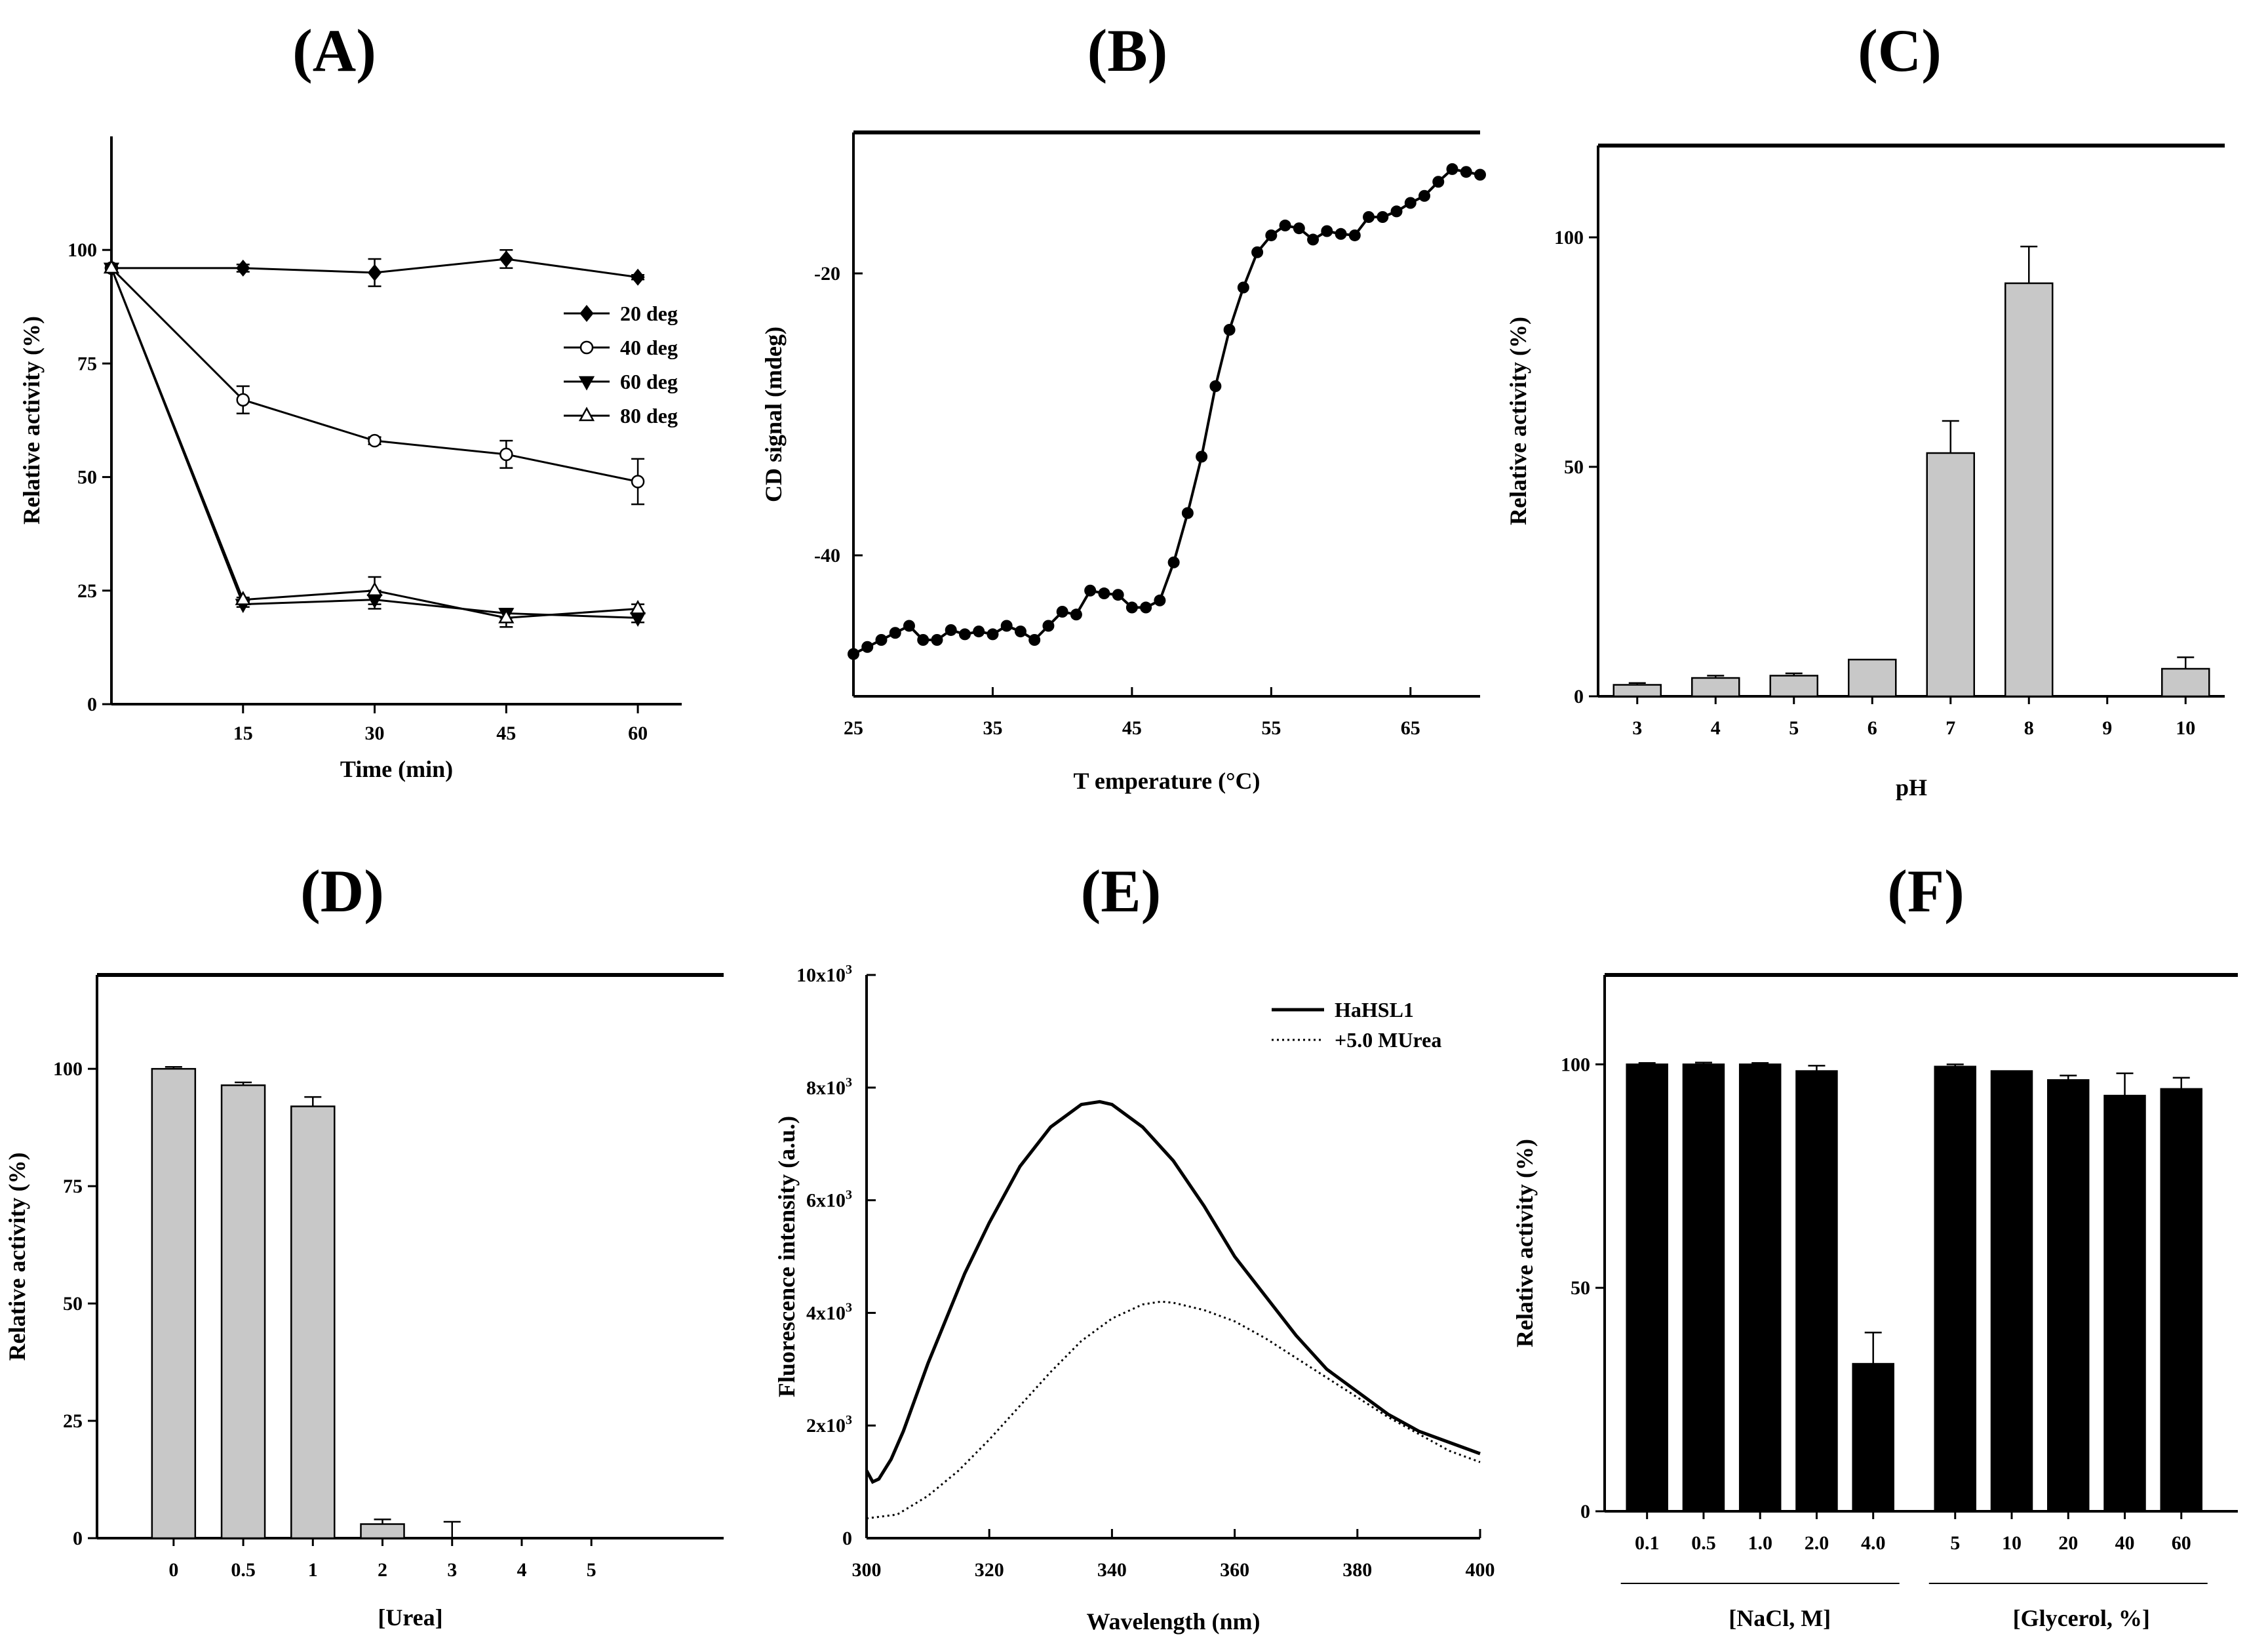 This screenshot has height=1647, width=2268. Describe the element at coordinates (829, 1087) in the screenshot. I see `y-tick-label: 8x10³` at that location.